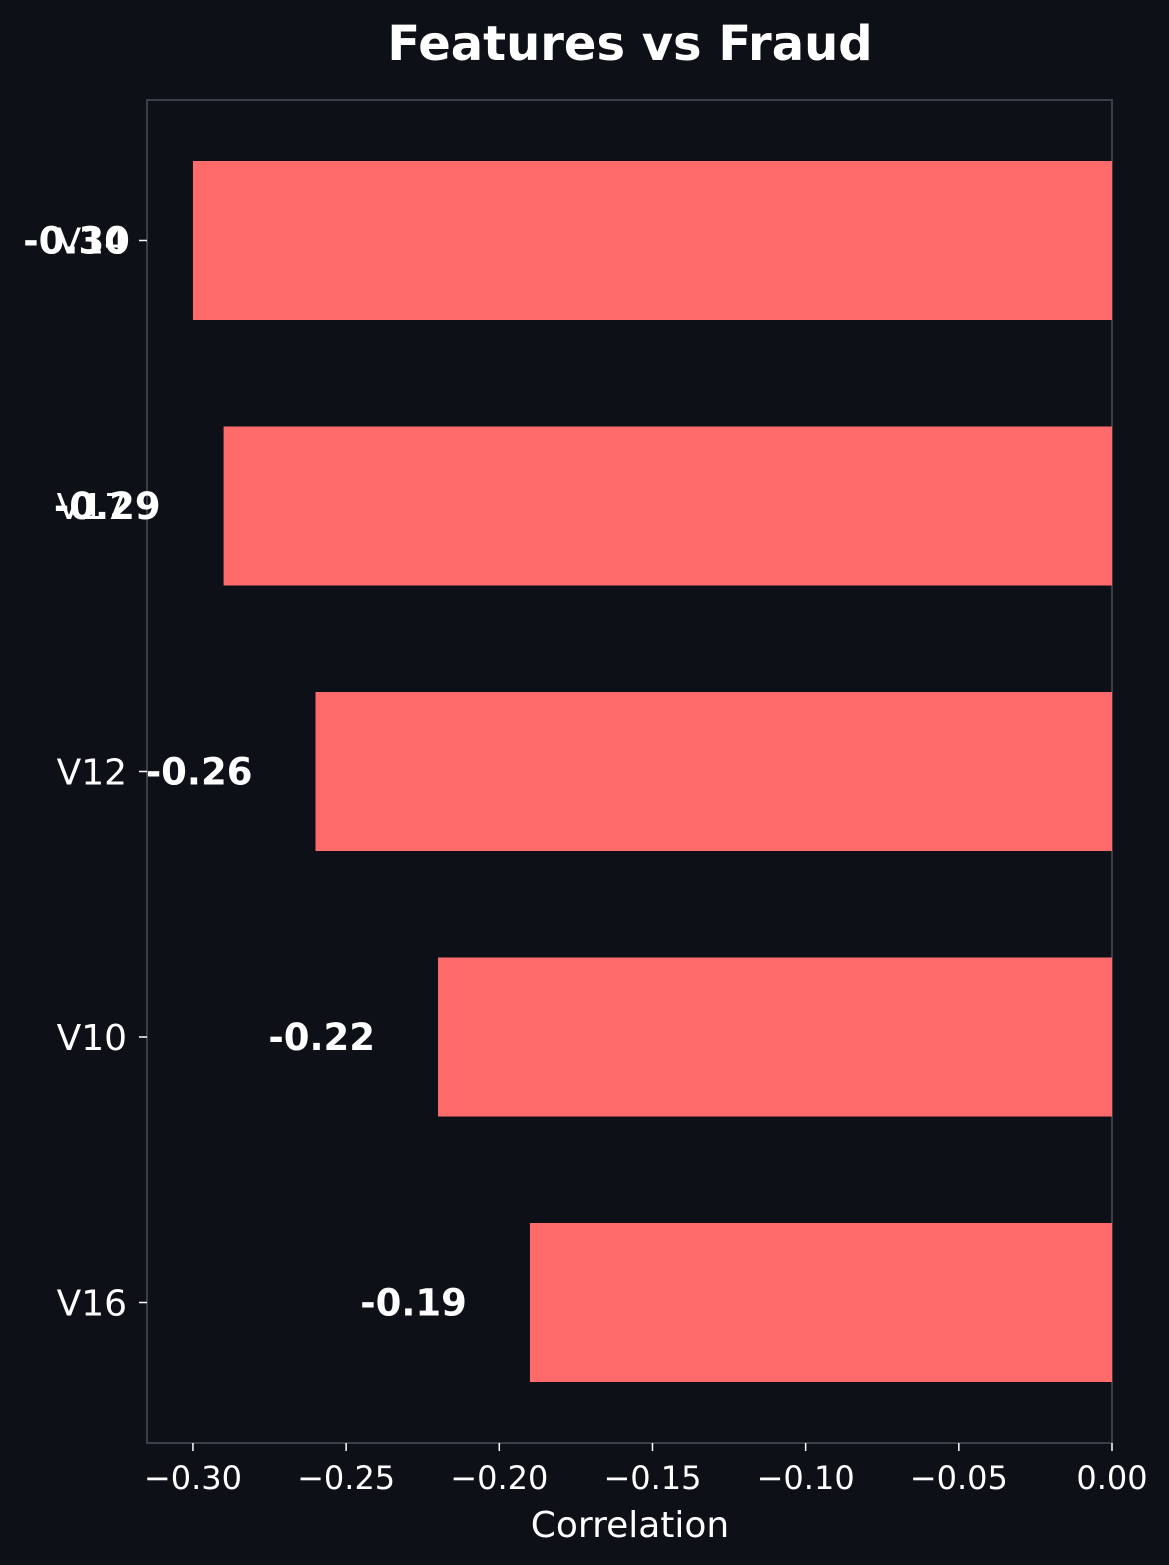  I want to click on y-axis-ticks: V14 V17 V12 V10 V16, so click(102, 773).